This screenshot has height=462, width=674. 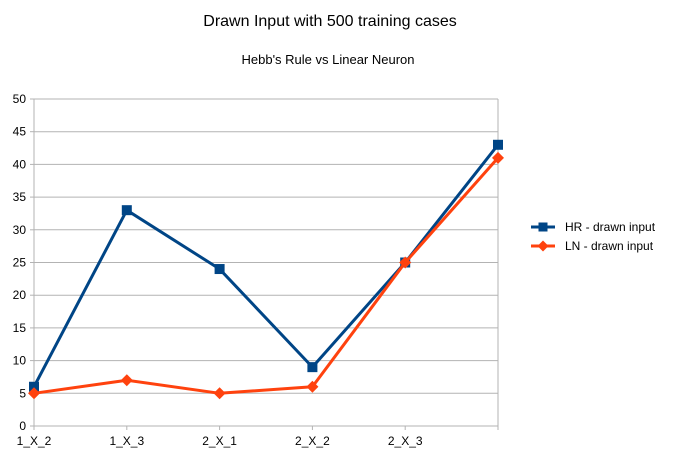 I want to click on y-tick-label-45: 45, so click(x=20, y=132).